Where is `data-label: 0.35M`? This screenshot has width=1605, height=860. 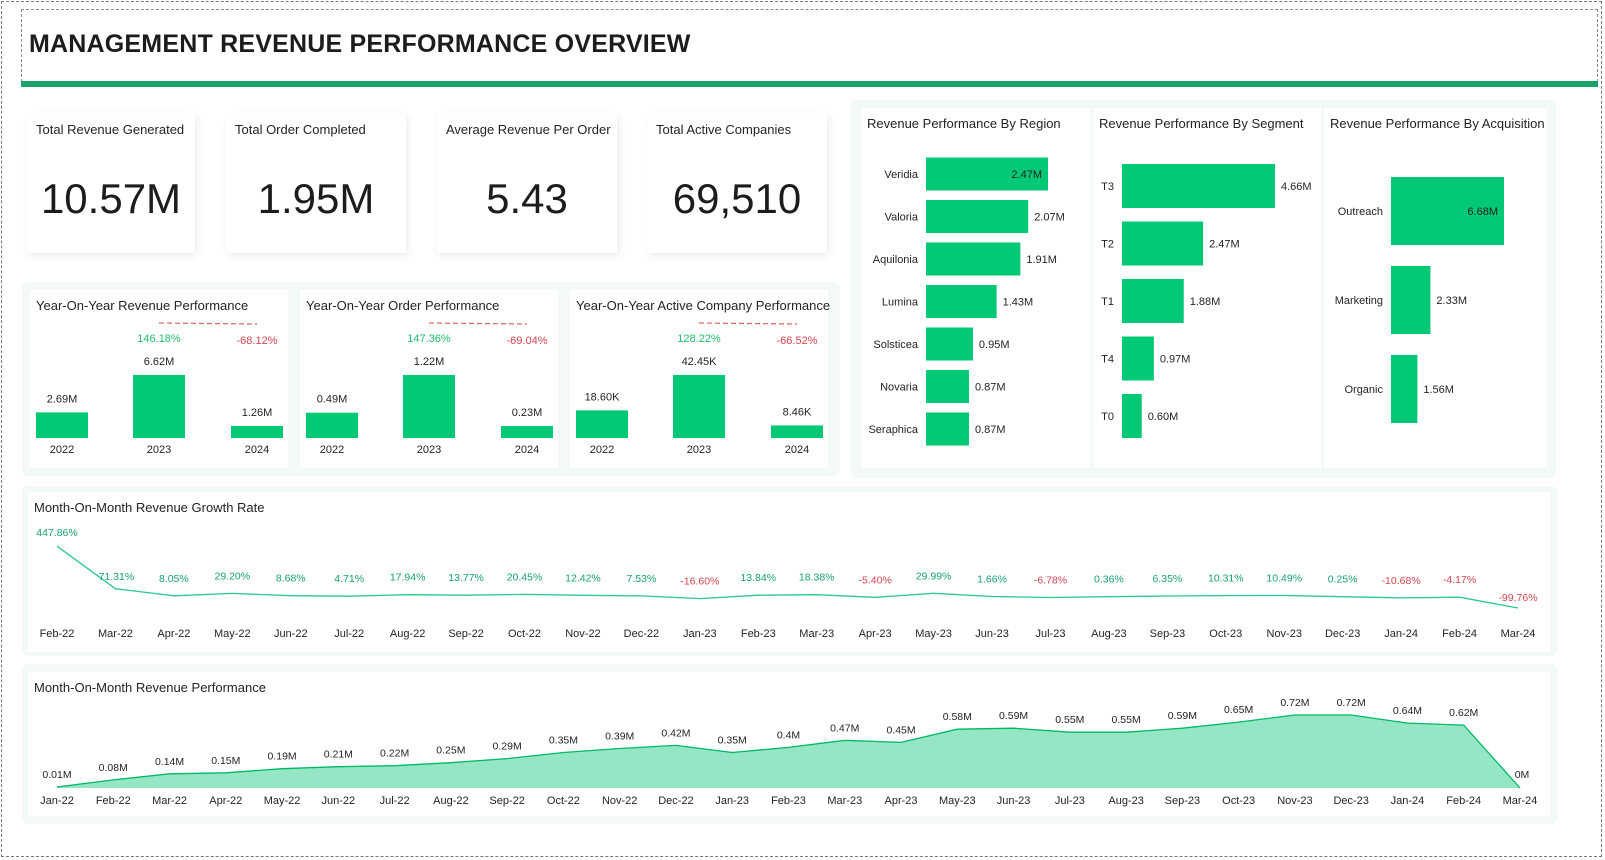 data-label: 0.35M is located at coordinates (563, 741).